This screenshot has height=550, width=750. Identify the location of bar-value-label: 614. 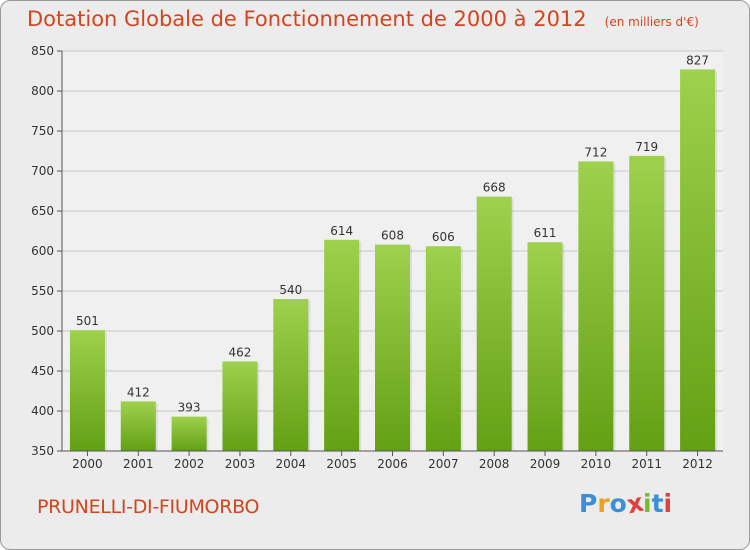
(341, 231).